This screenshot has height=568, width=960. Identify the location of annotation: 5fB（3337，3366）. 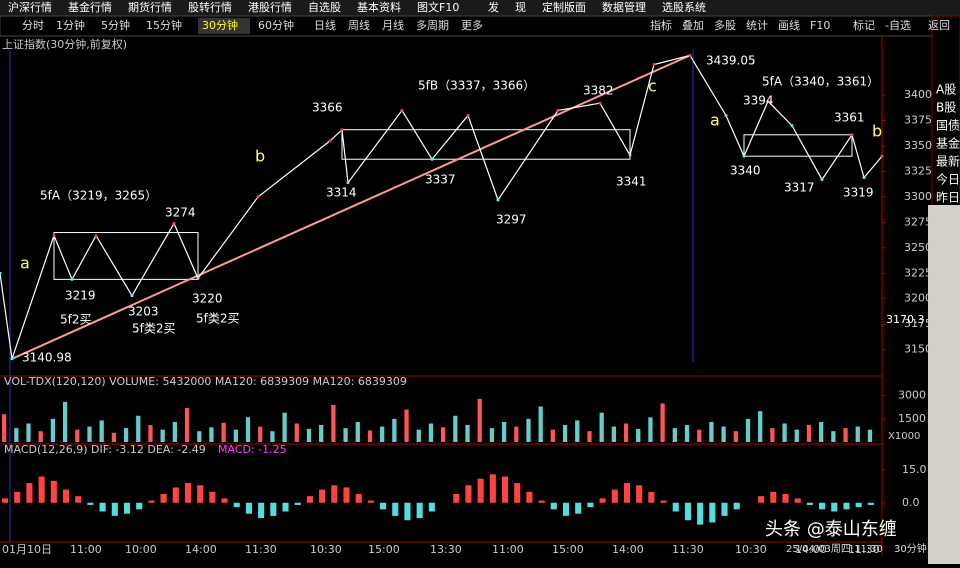
(476, 86).